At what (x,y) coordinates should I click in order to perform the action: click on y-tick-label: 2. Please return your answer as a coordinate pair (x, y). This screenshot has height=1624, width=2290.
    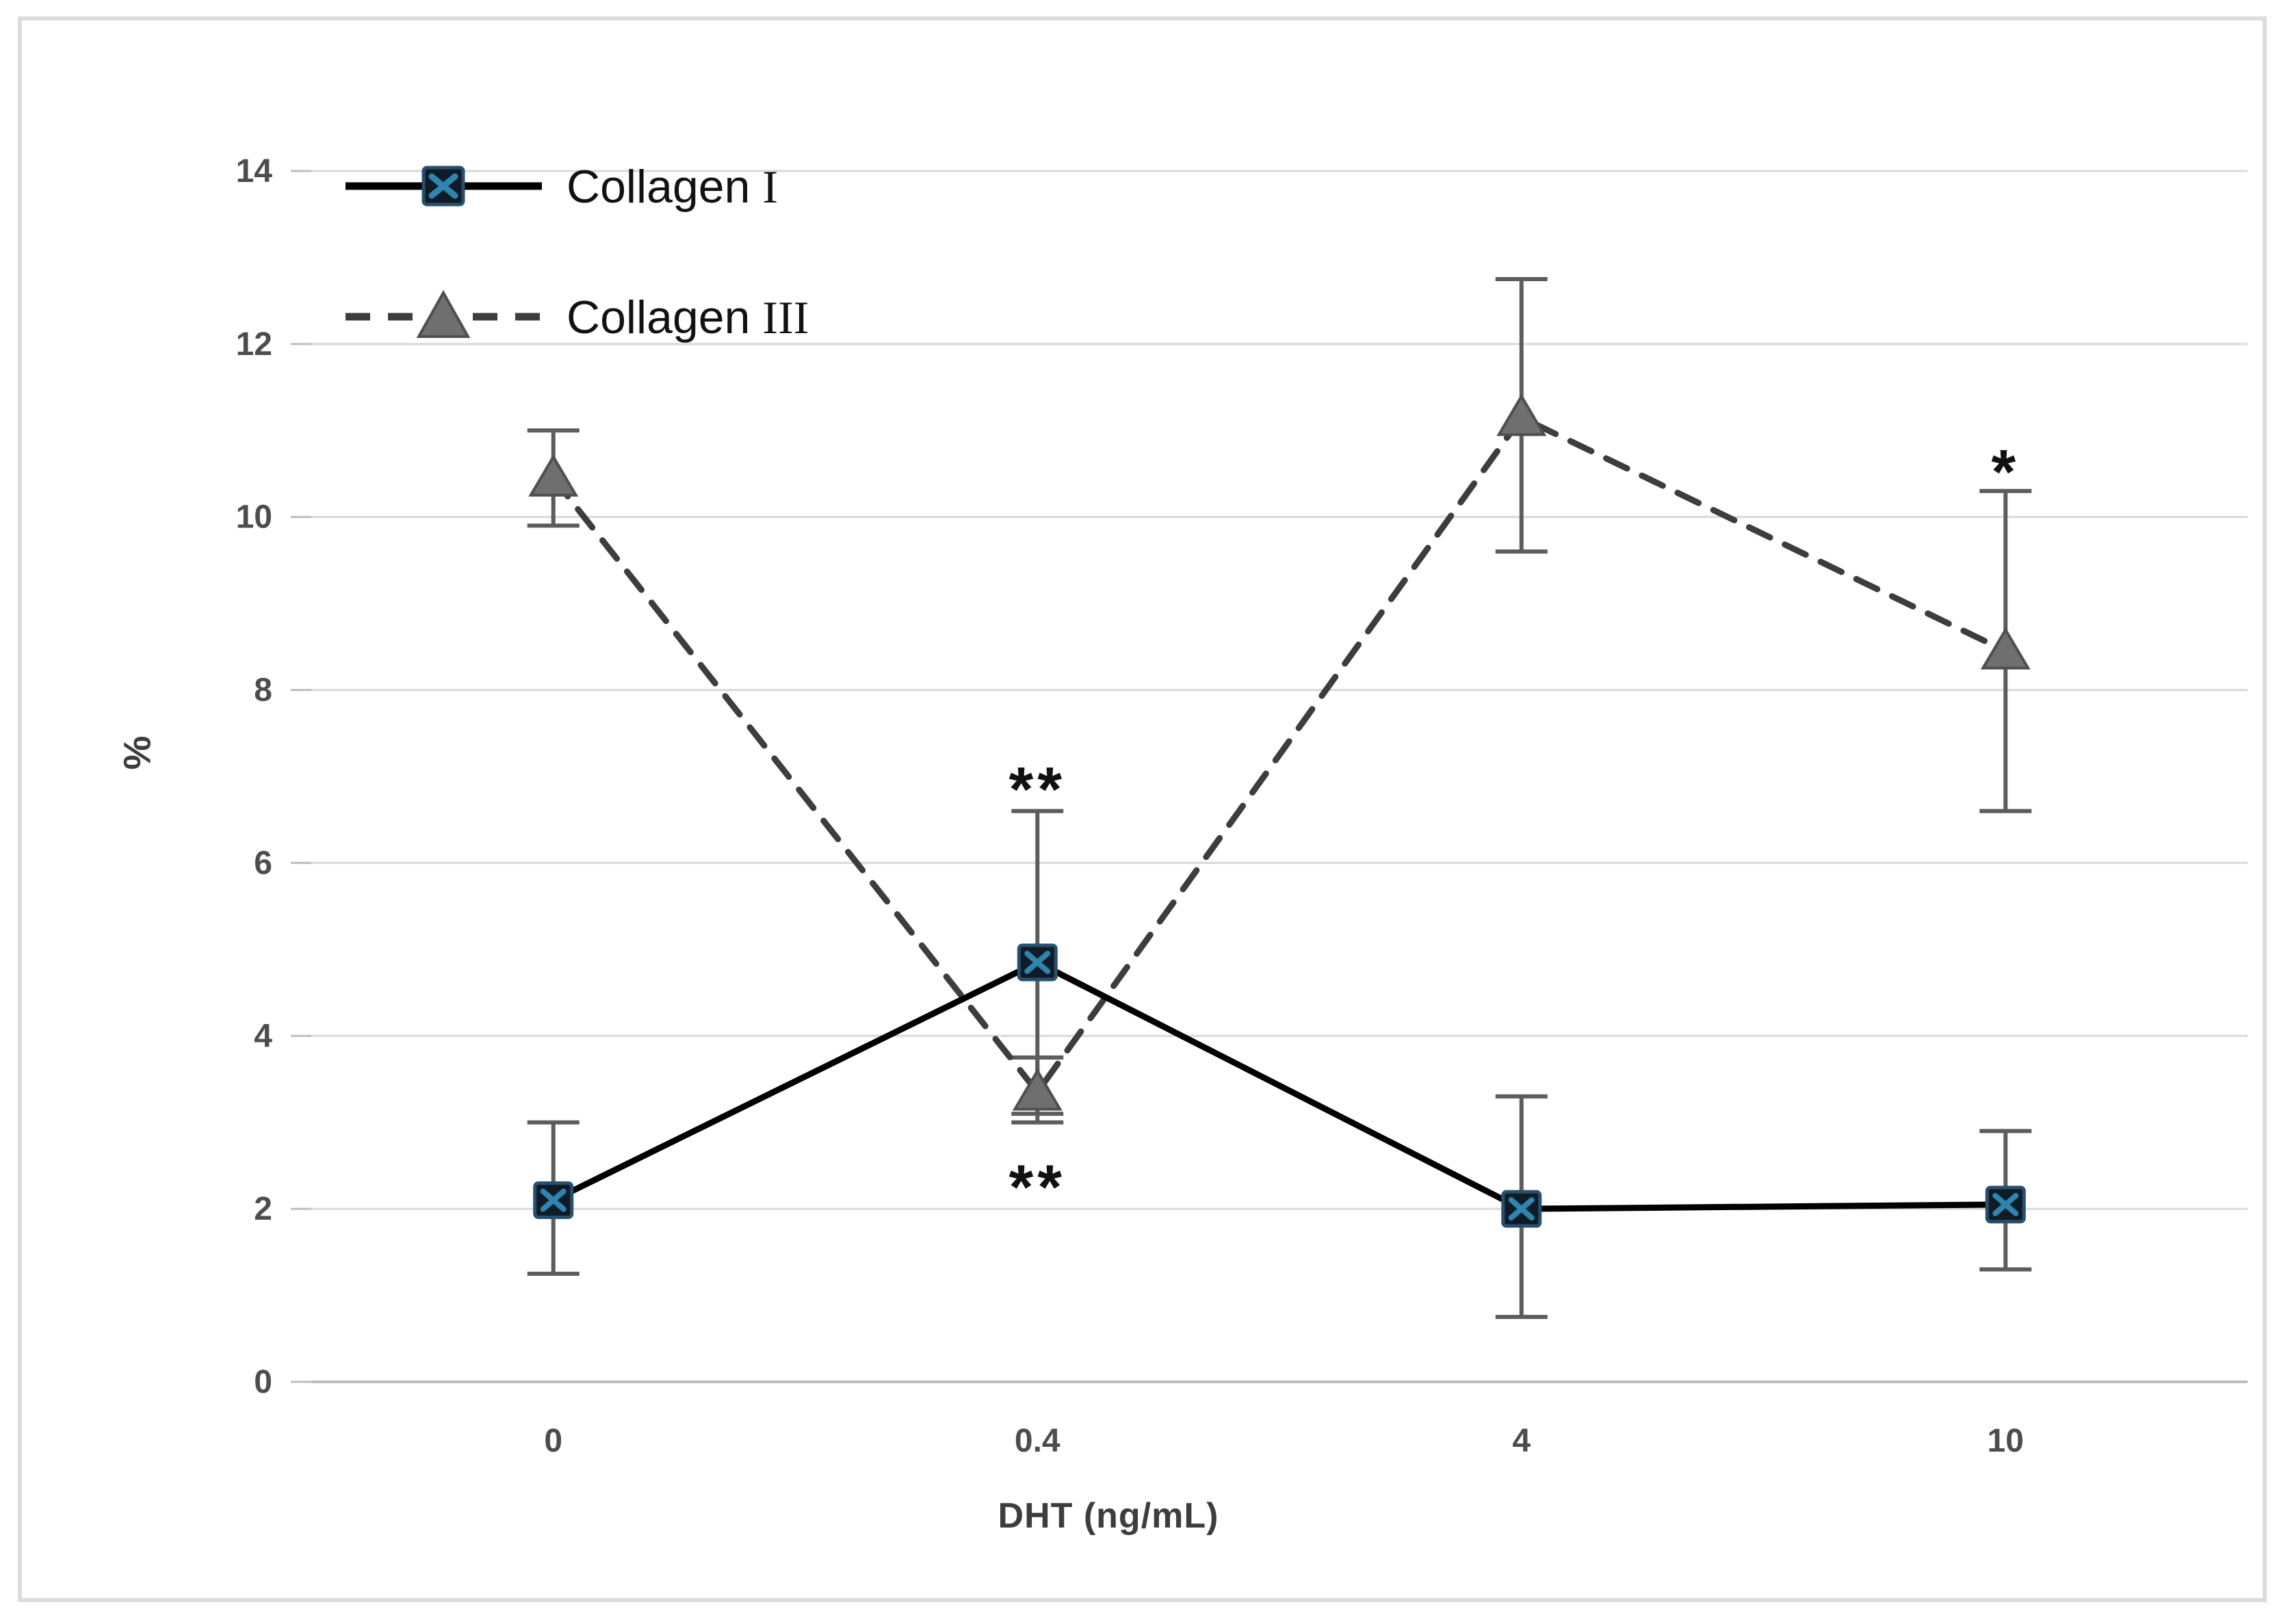
    Looking at the image, I should click on (263, 1209).